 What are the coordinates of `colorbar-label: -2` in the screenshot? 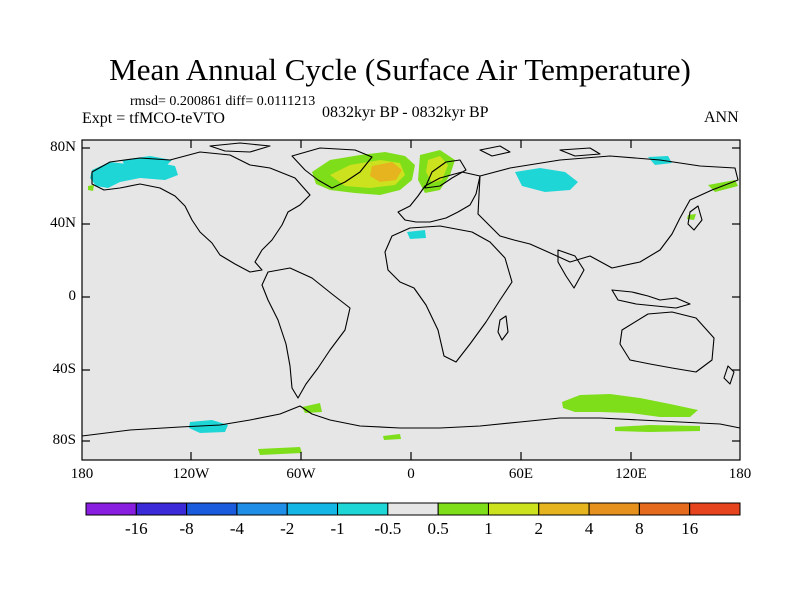 It's located at (287, 528).